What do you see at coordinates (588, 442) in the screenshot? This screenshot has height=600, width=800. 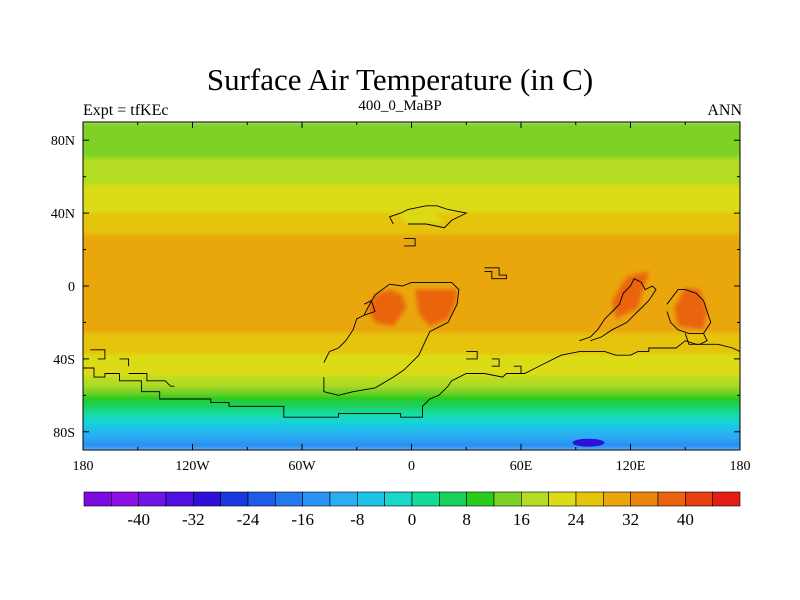 I see `cold-spot` at bounding box center [588, 442].